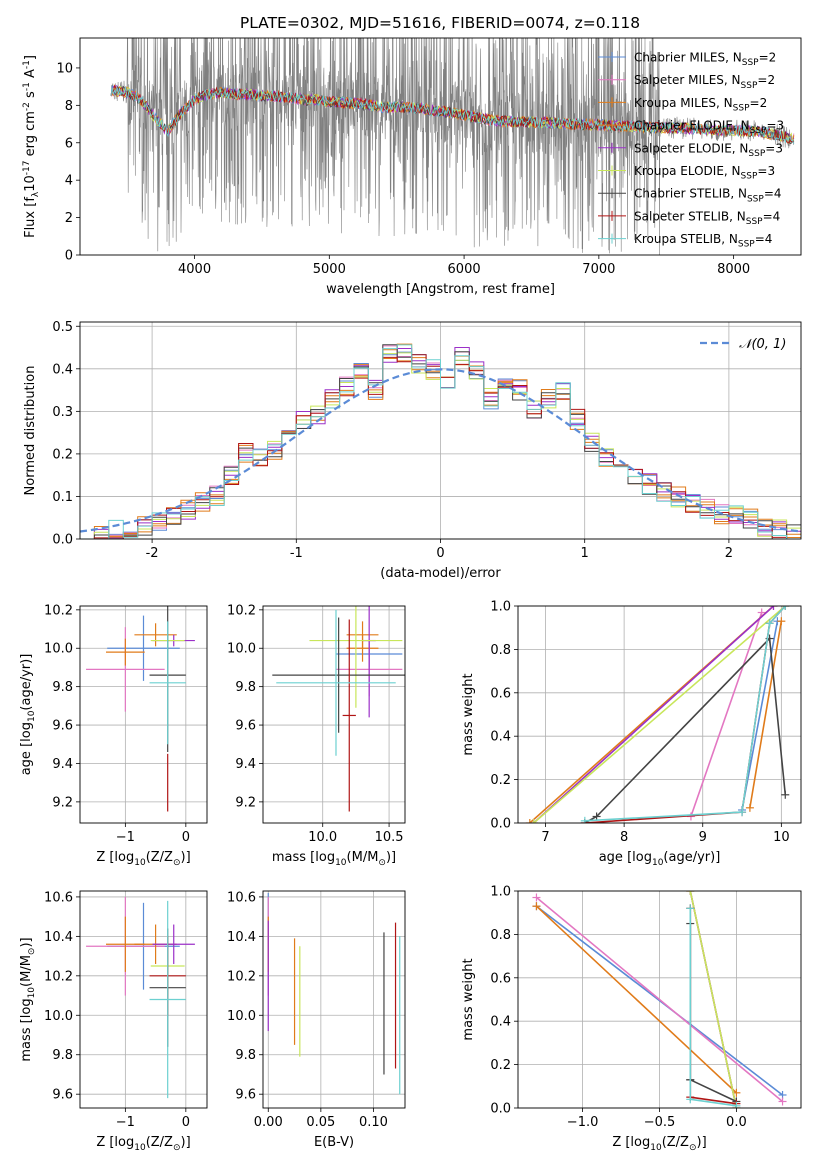  Describe the element at coordinates (707, 218) in the screenshot. I see `legend-label: Salpeter STELIB, NSSP=4` at that location.